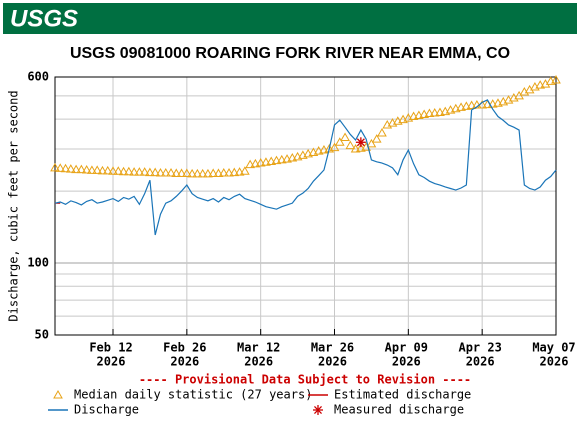 This screenshot has width=580, height=430. I want to click on x-tick-label: Feb 12, so click(110, 348).